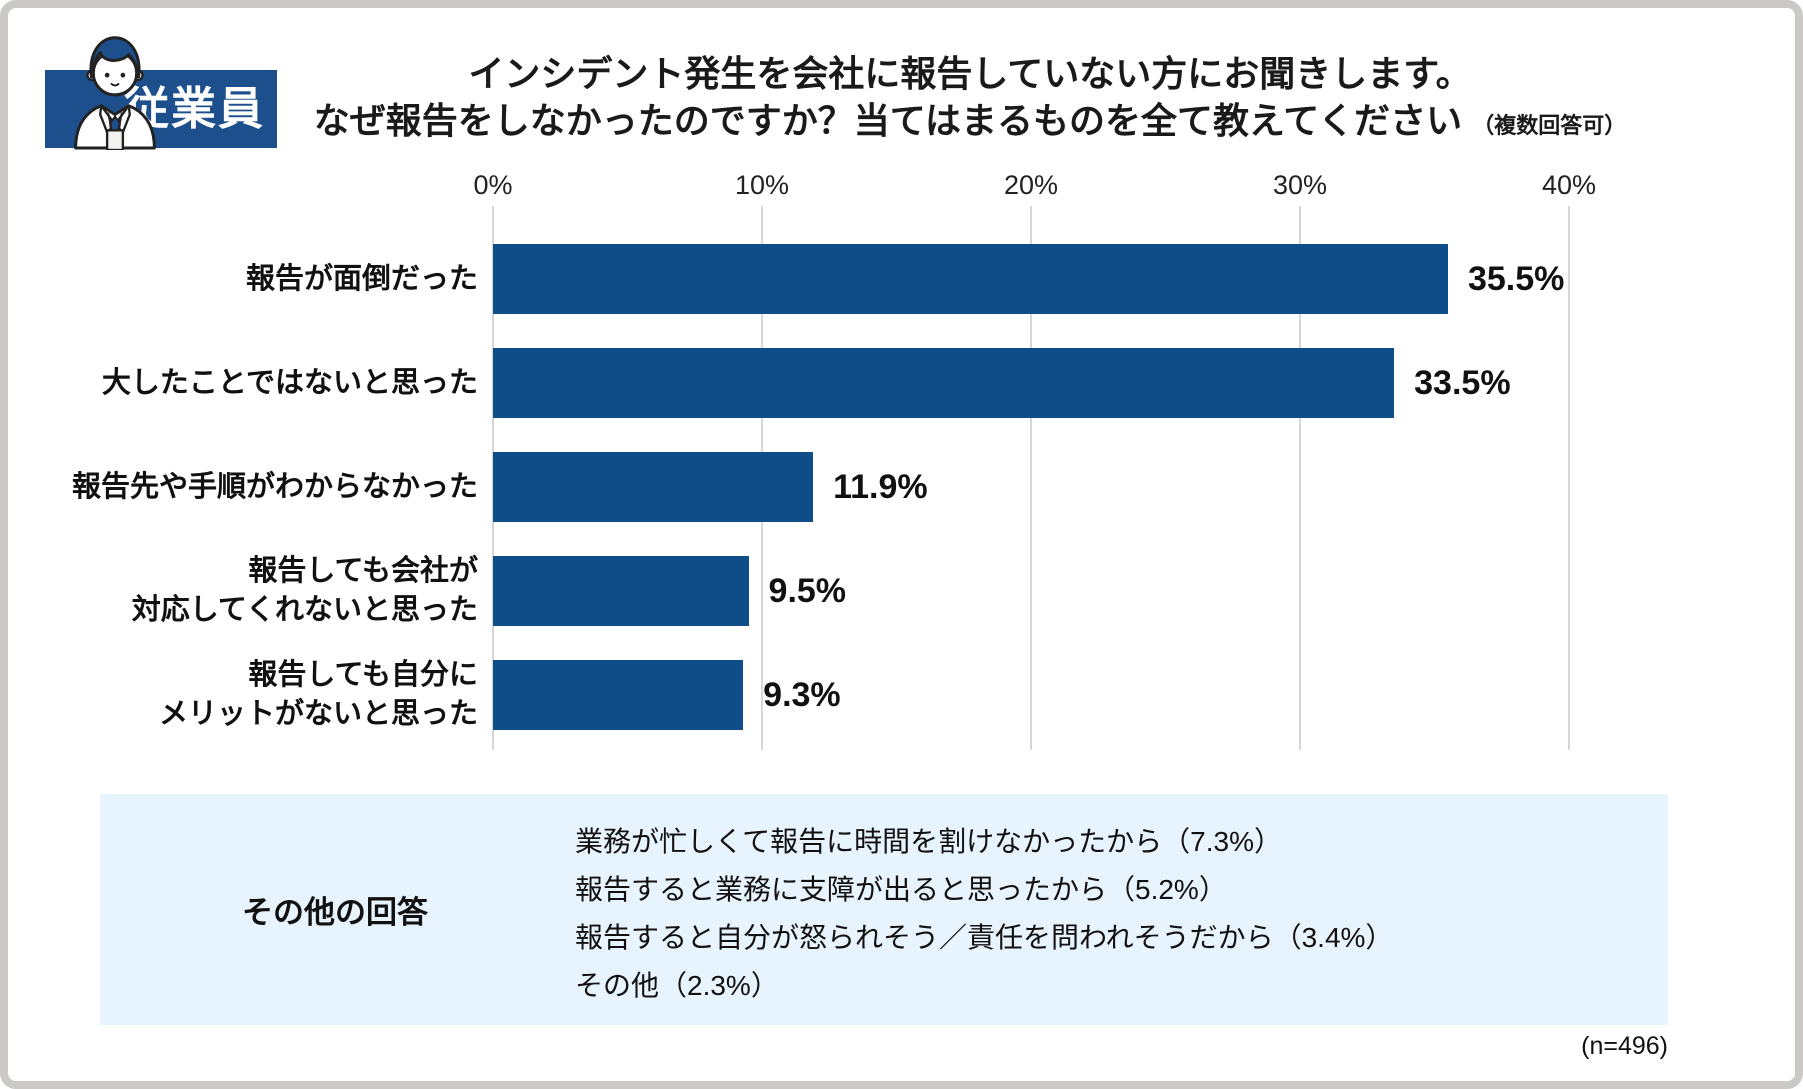 This screenshot has height=1089, width=1803. I want to click on category-label: 報告しても自分に メリットがないと思った, so click(259, 694).